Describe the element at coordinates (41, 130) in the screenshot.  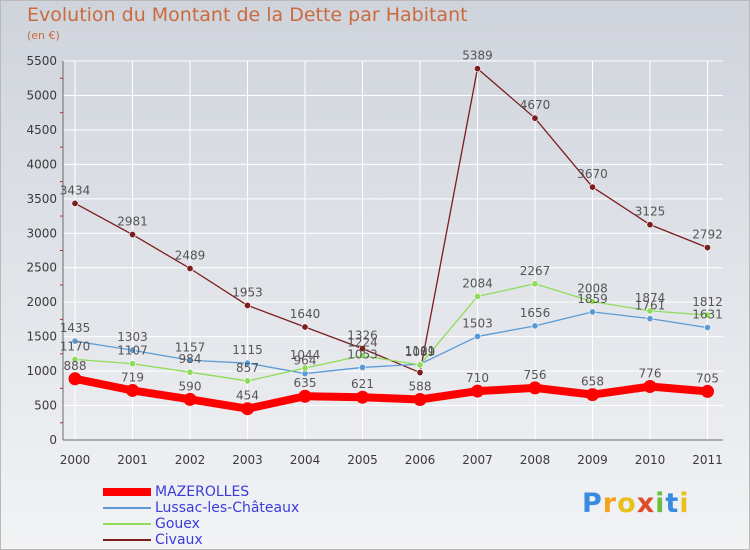
I see `y-tick-label: 4500` at that location.